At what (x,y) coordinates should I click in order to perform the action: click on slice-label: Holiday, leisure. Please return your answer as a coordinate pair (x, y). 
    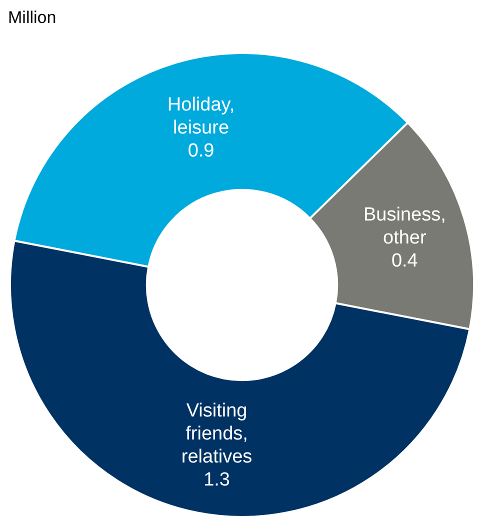
    Looking at the image, I should click on (201, 116).